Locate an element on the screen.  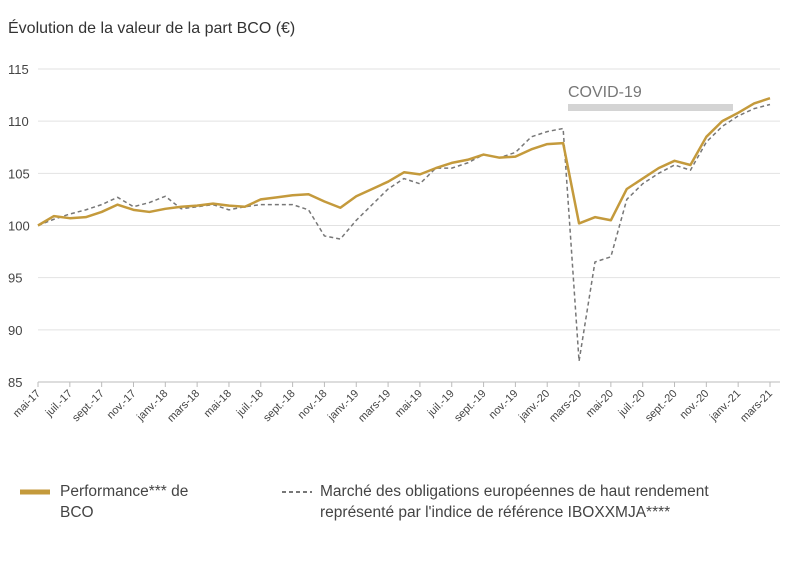
x-tick-label: mai-20 is located at coordinates (600, 404).